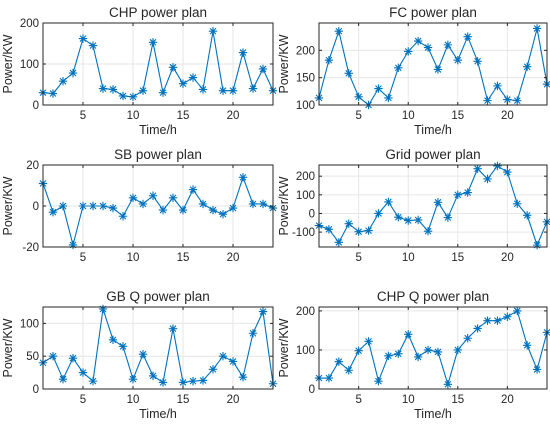 Image resolution: width=550 pixels, height=430 pixels. What do you see at coordinates (305, 79) in the screenshot?
I see `y-tick-label: 150` at bounding box center [305, 79].